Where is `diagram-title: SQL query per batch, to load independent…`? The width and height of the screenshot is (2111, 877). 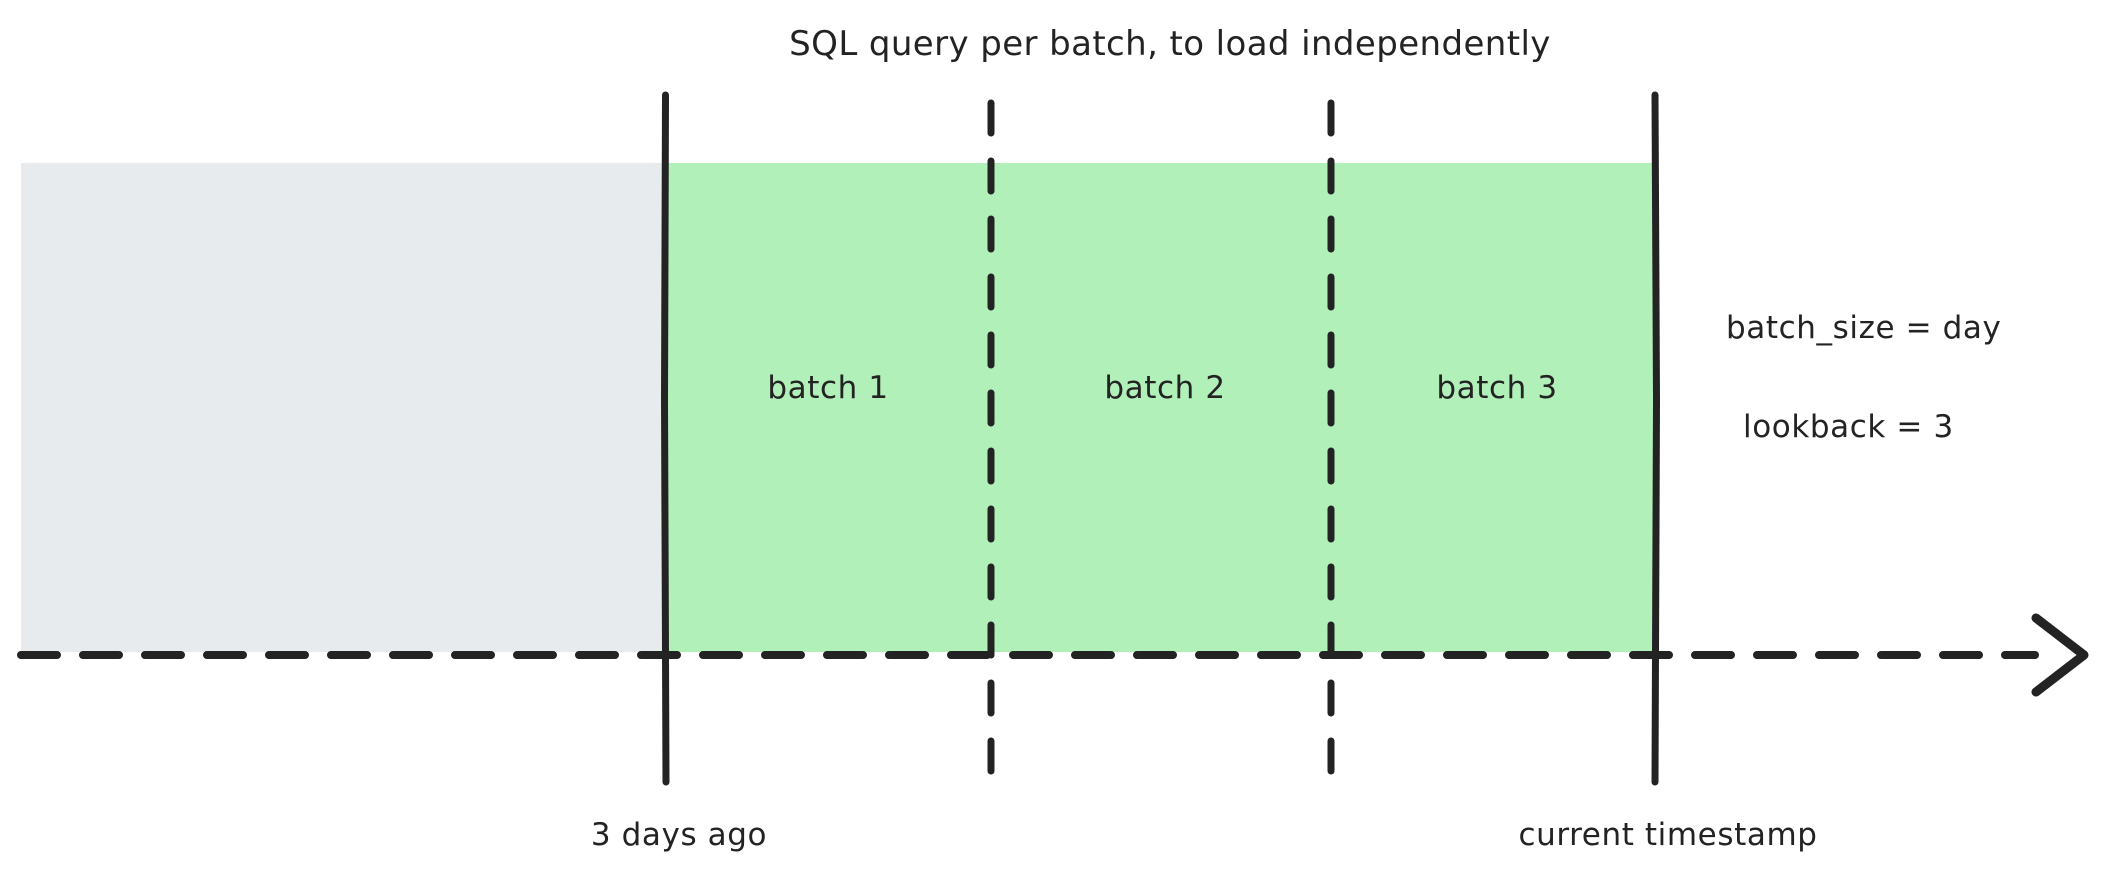 diagram-title: SQL query per batch, to load independent… is located at coordinates (1170, 44).